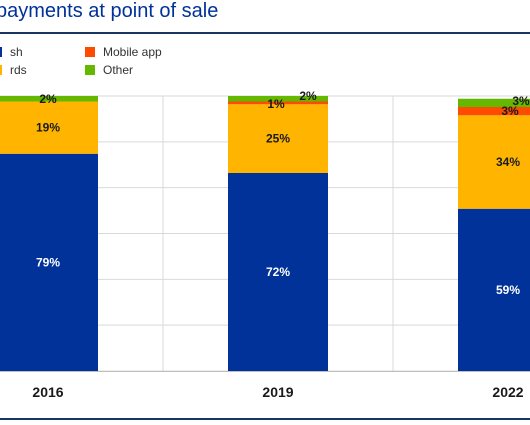 Image resolution: width=530 pixels, height=425 pixels. Describe the element at coordinates (494, 162) in the screenshot. I see `bar-segment-cards-2022` at that location.